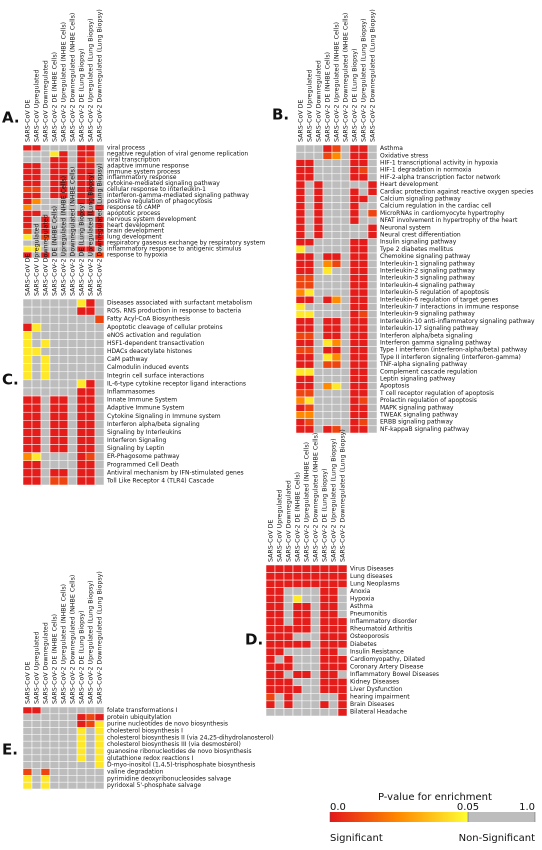  Describe the element at coordinates (368, 614) in the screenshot. I see `row-label: Pneumonitis` at that location.